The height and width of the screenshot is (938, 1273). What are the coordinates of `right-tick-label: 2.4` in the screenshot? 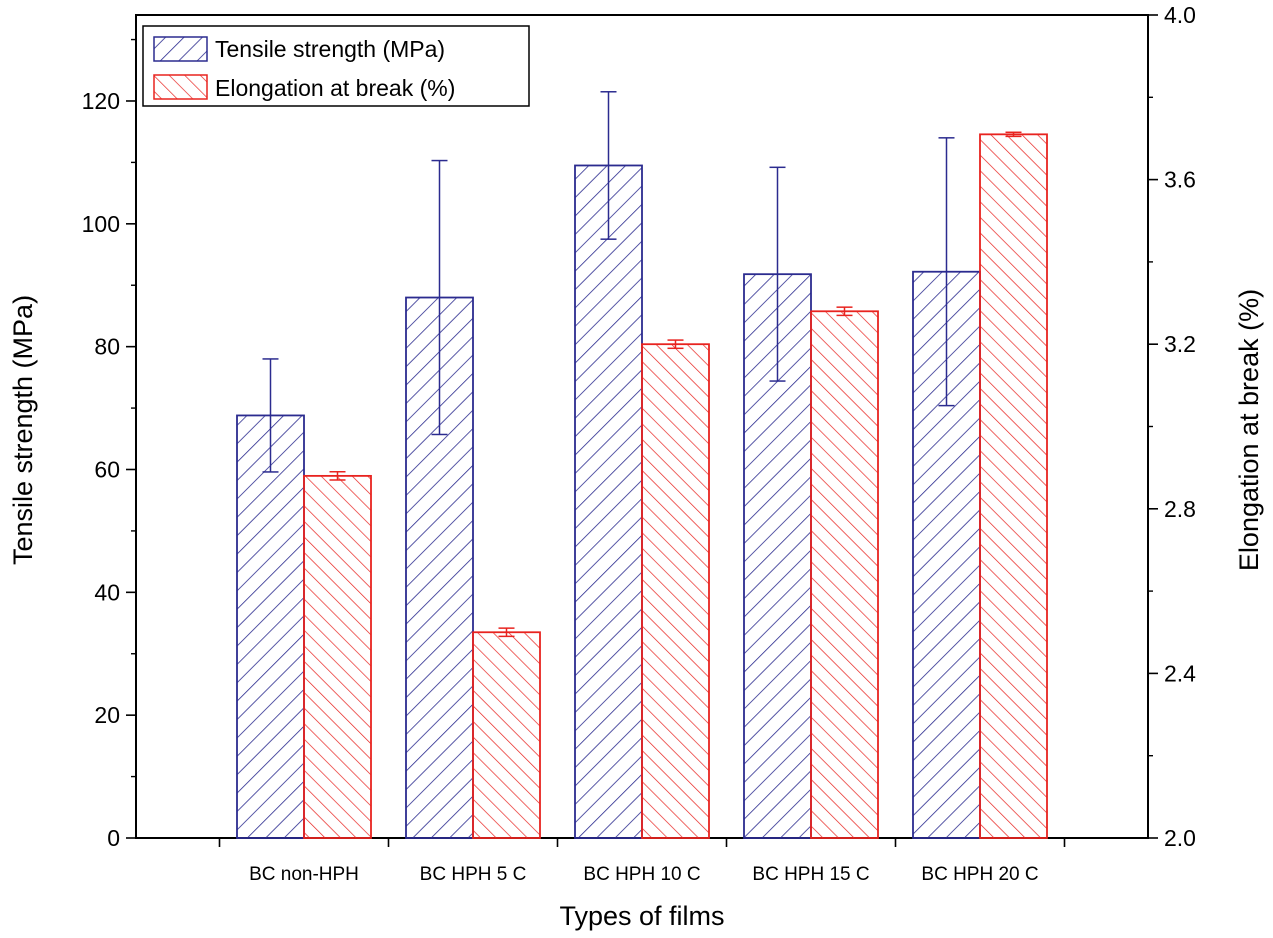 It's located at (1180, 673).